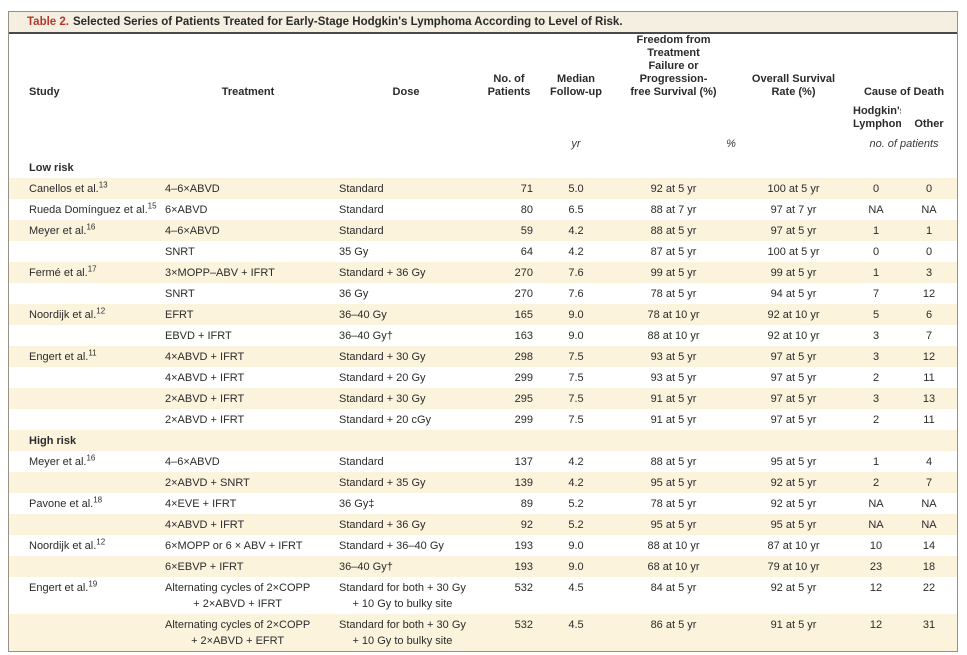 This screenshot has width=967, height=655. I want to click on other-cell: 11, so click(929, 378).